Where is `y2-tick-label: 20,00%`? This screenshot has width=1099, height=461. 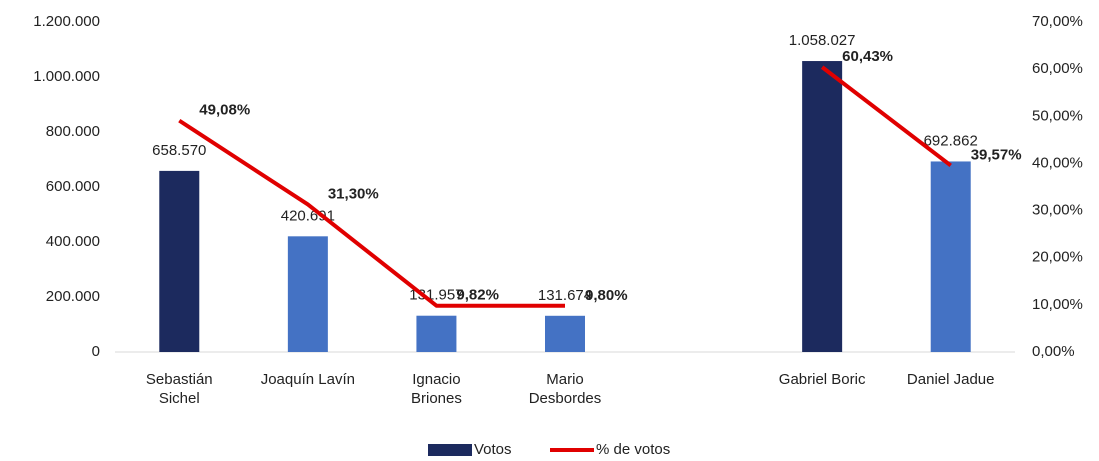
y2-tick-label: 20,00% is located at coordinates (1057, 257).